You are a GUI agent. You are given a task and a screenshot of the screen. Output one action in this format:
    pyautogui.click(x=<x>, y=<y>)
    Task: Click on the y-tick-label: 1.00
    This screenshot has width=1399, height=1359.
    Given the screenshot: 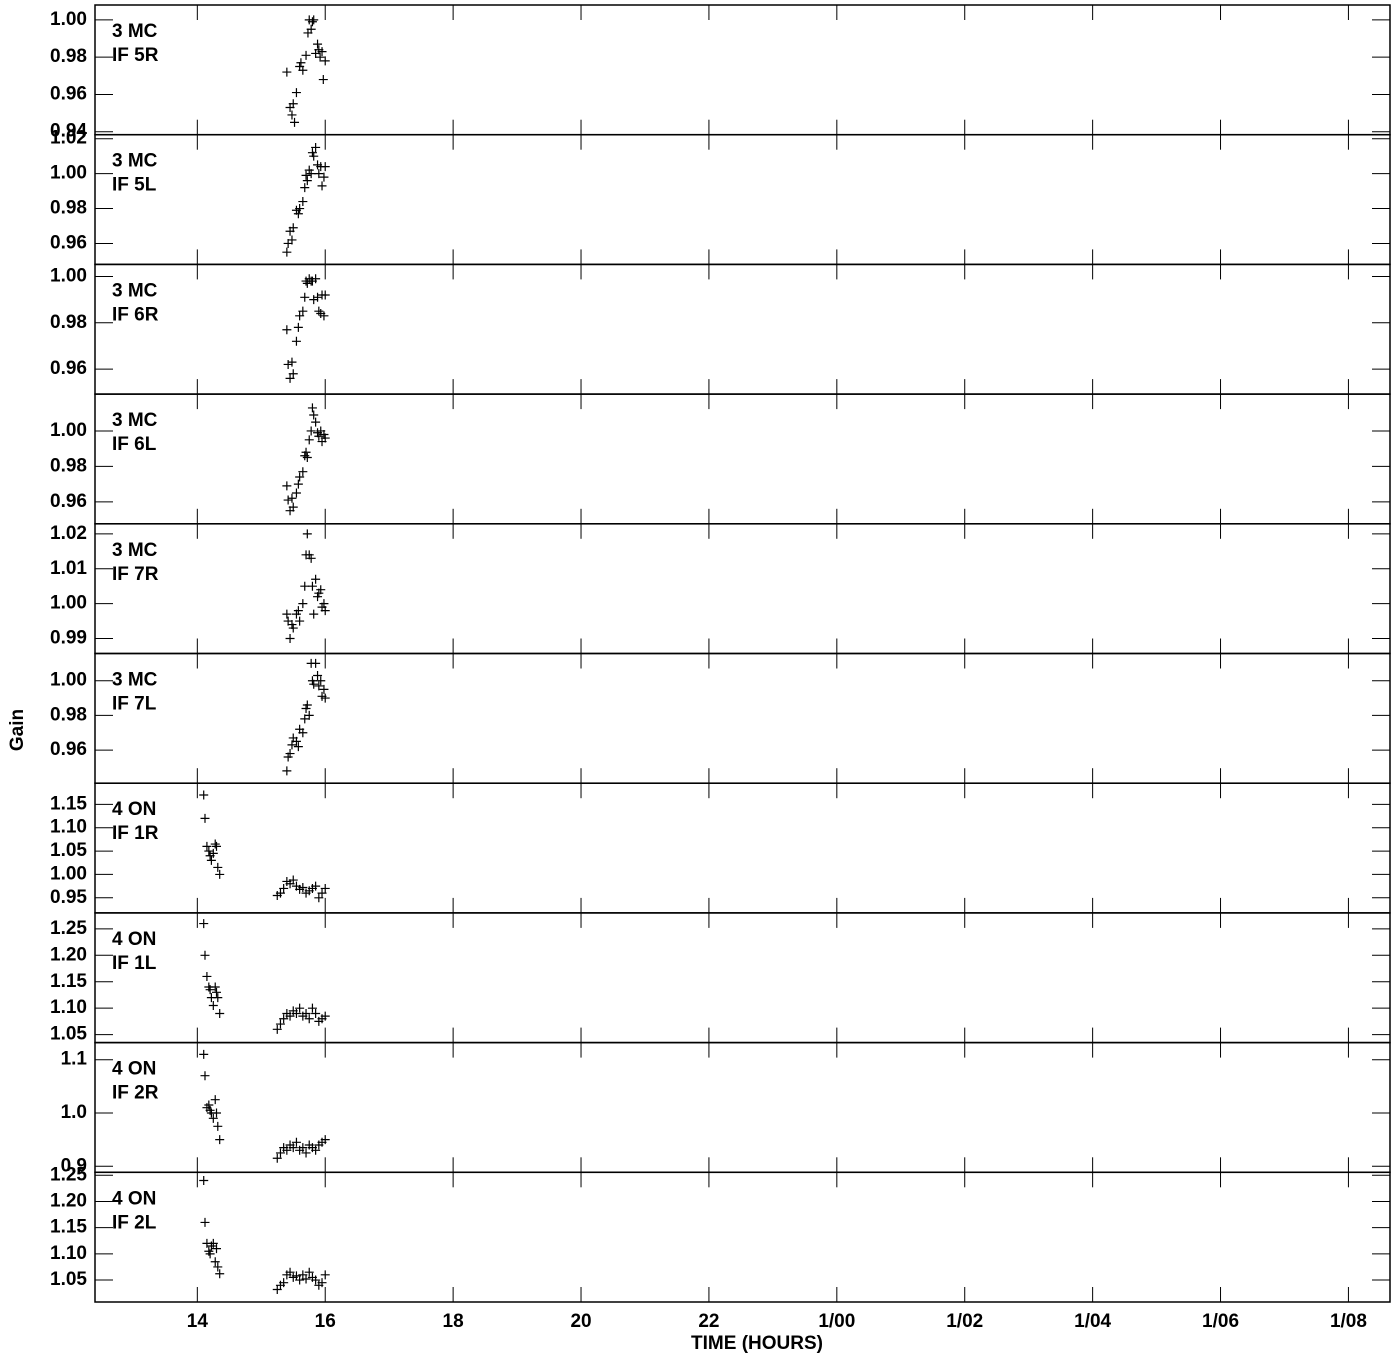 What is the action you would take?
    pyautogui.click(x=68, y=680)
    